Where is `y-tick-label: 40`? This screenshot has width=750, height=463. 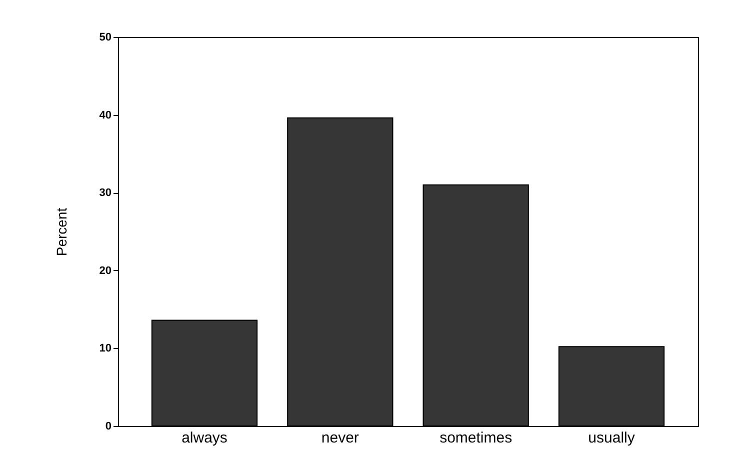
y-tick-label: 40 is located at coordinates (105, 115).